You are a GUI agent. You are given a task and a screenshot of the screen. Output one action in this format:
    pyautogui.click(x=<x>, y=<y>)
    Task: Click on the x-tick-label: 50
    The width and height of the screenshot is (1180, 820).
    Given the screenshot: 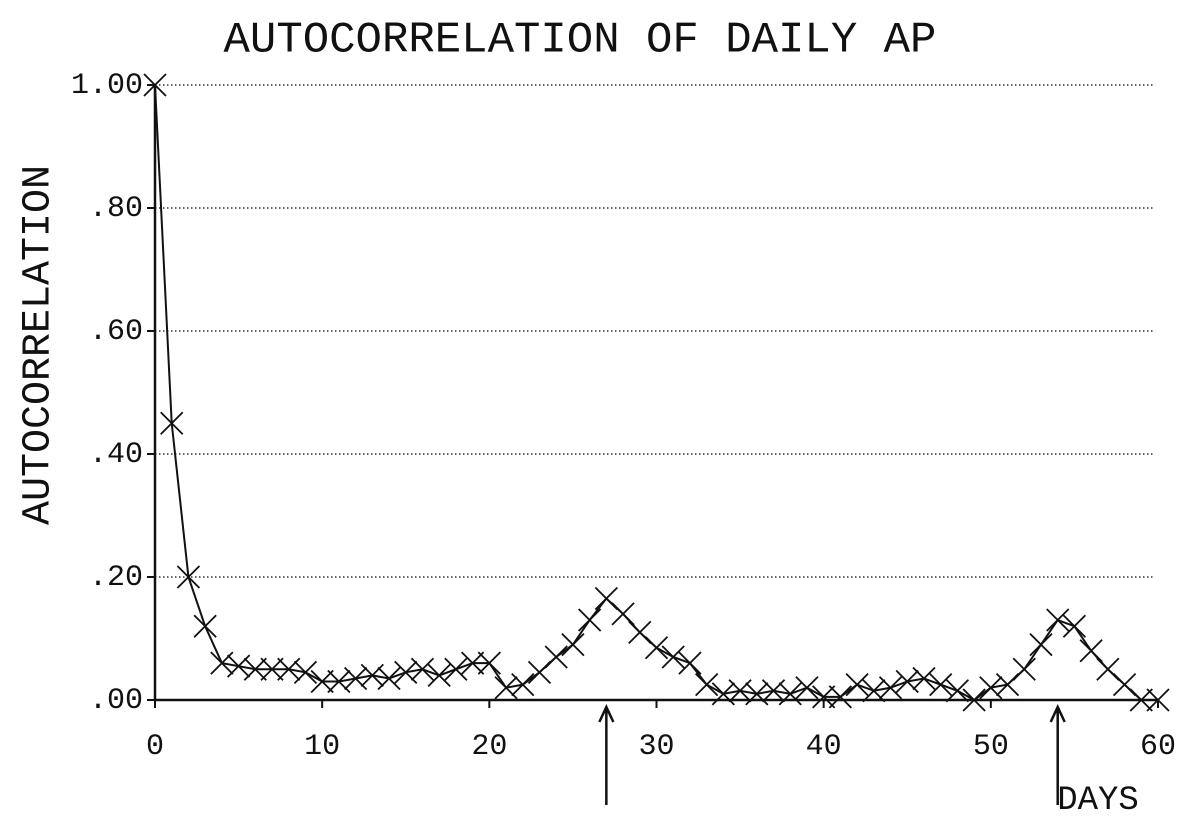 What is the action you would take?
    pyautogui.click(x=991, y=747)
    